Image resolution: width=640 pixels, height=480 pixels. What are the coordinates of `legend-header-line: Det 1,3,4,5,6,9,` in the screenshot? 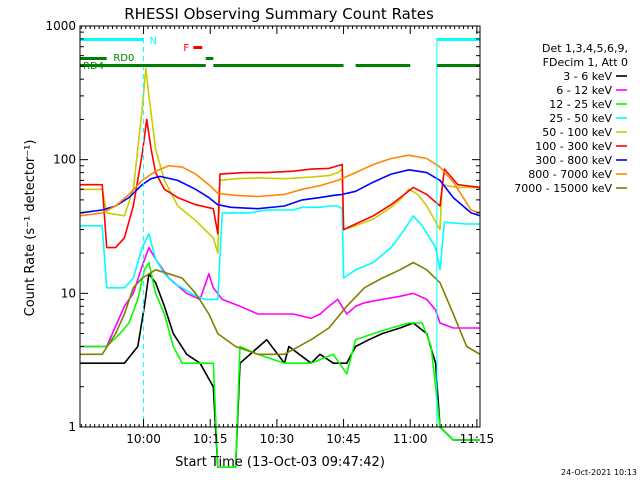 It's located at (585, 48).